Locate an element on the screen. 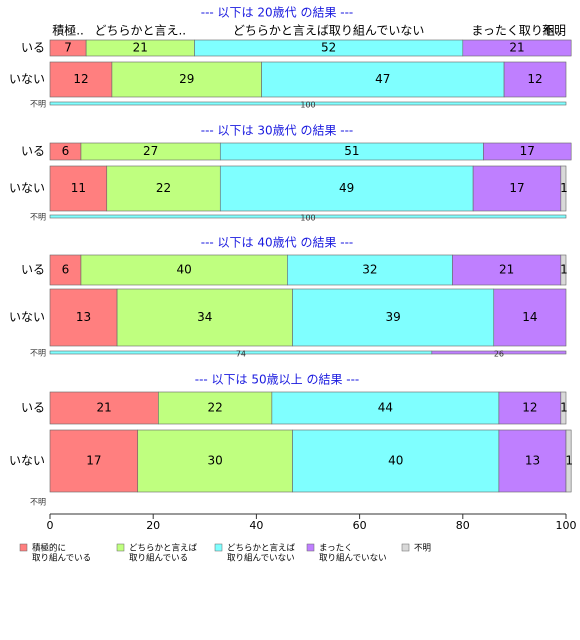 This screenshot has width=580, height=640. value-label: 7 is located at coordinates (68, 48).